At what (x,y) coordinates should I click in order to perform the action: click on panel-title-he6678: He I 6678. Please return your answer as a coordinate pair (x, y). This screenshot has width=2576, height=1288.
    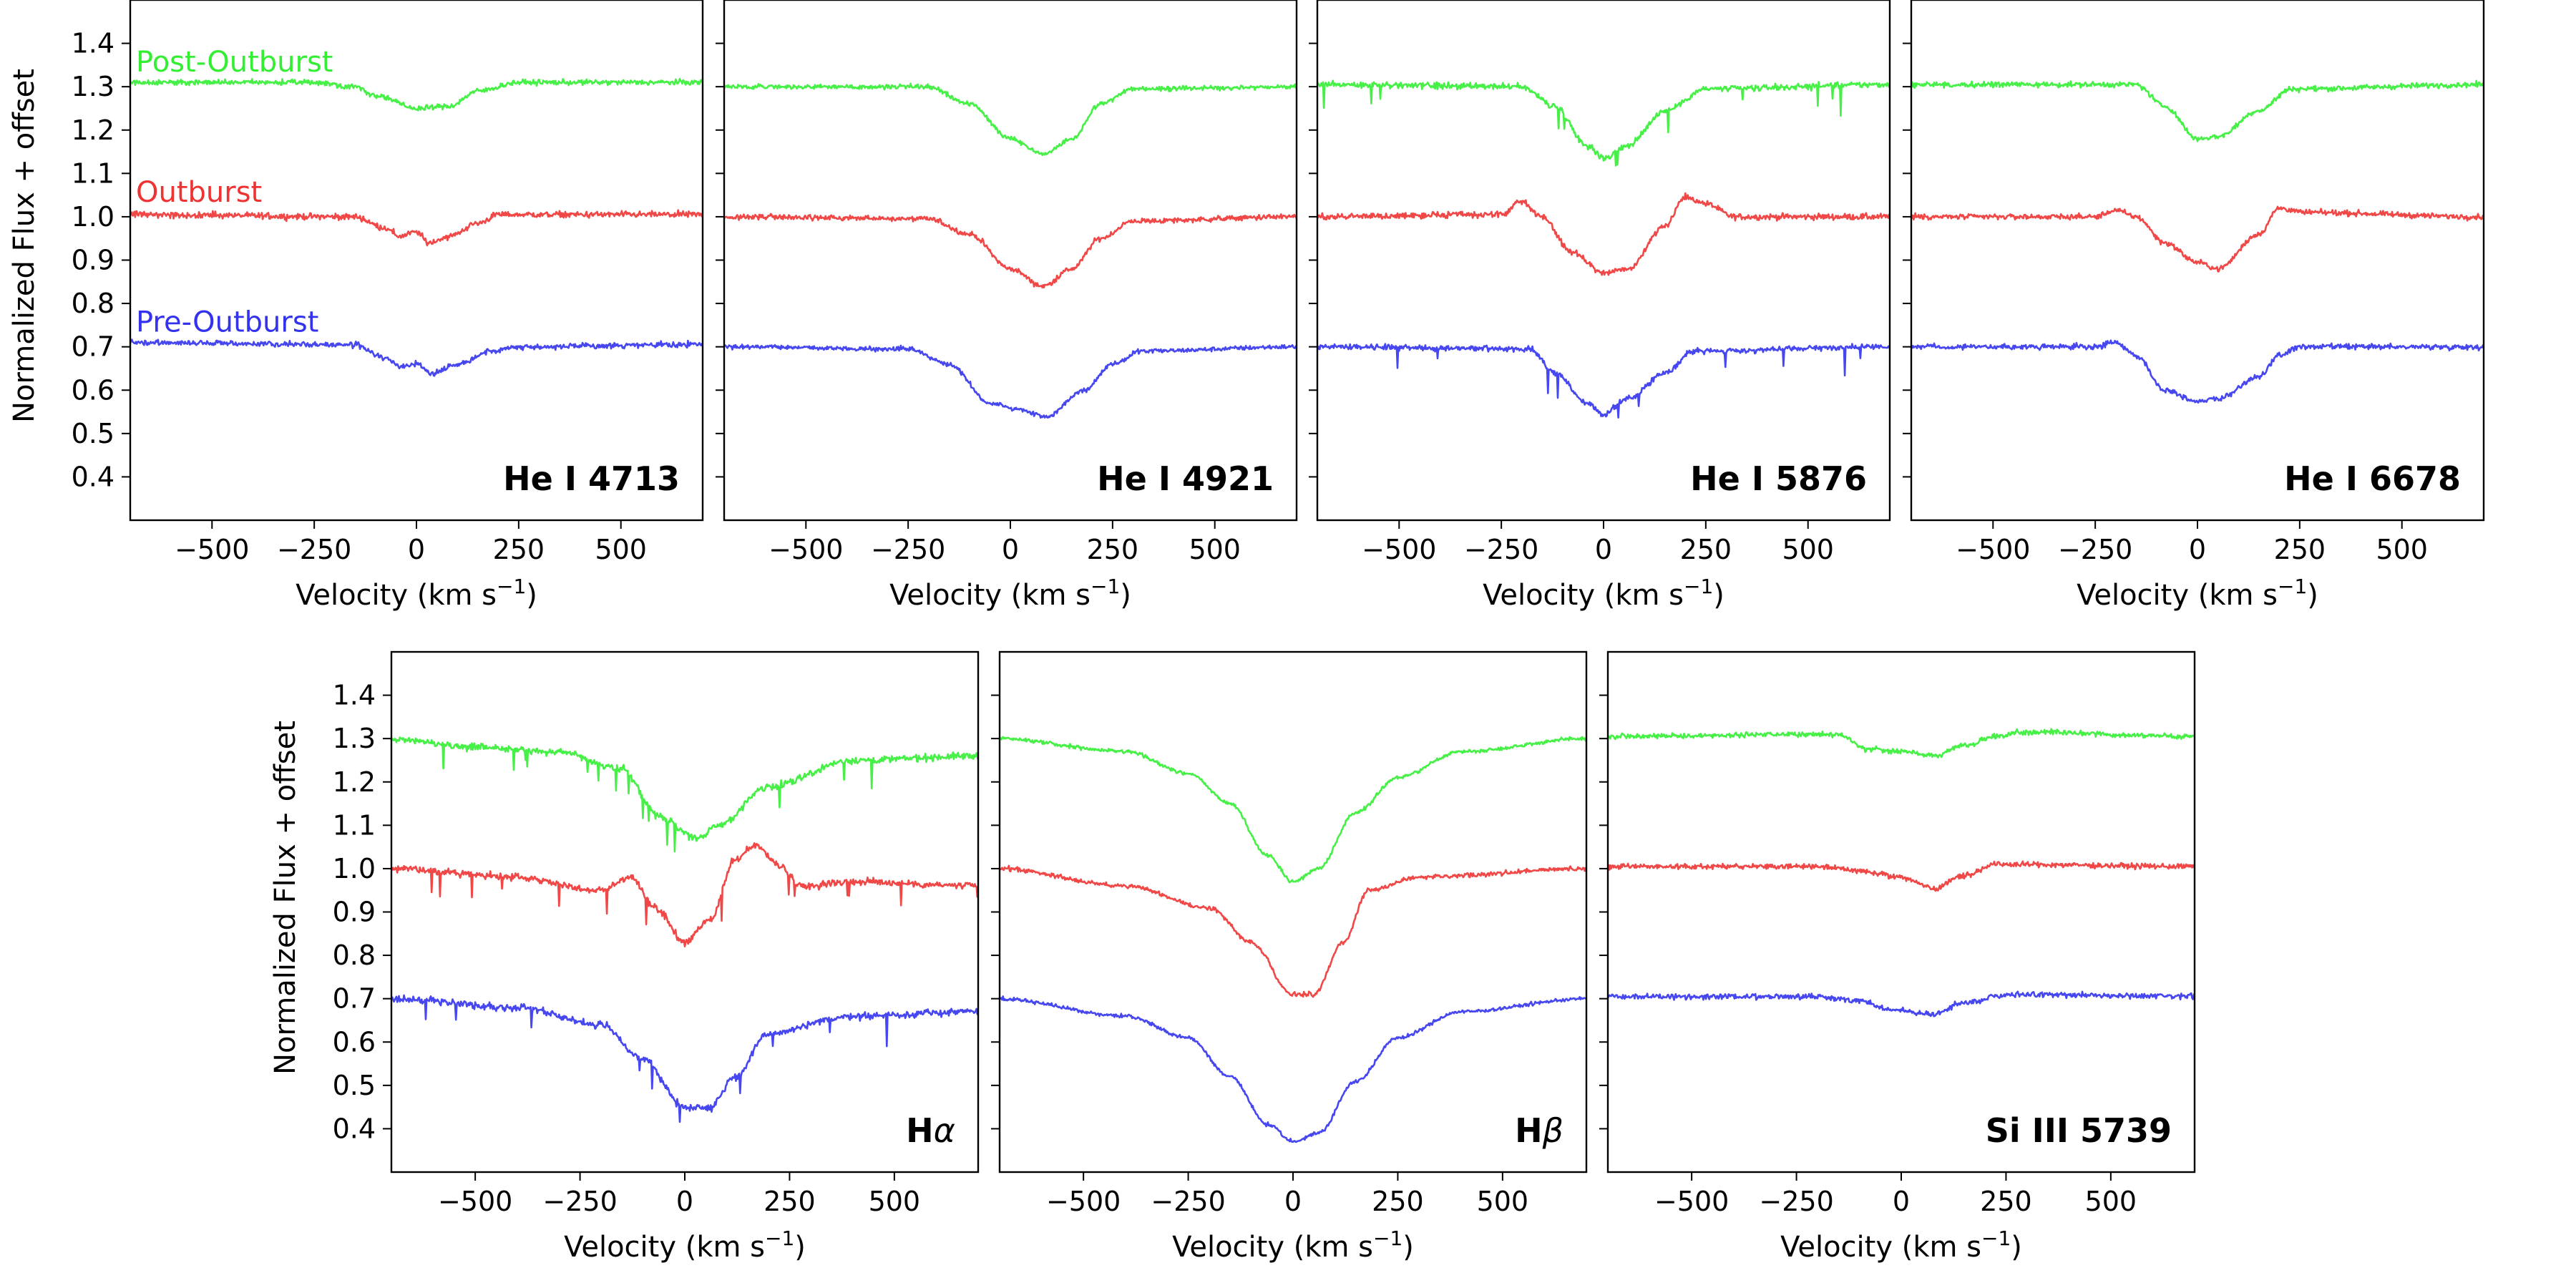
    Looking at the image, I should click on (2372, 478).